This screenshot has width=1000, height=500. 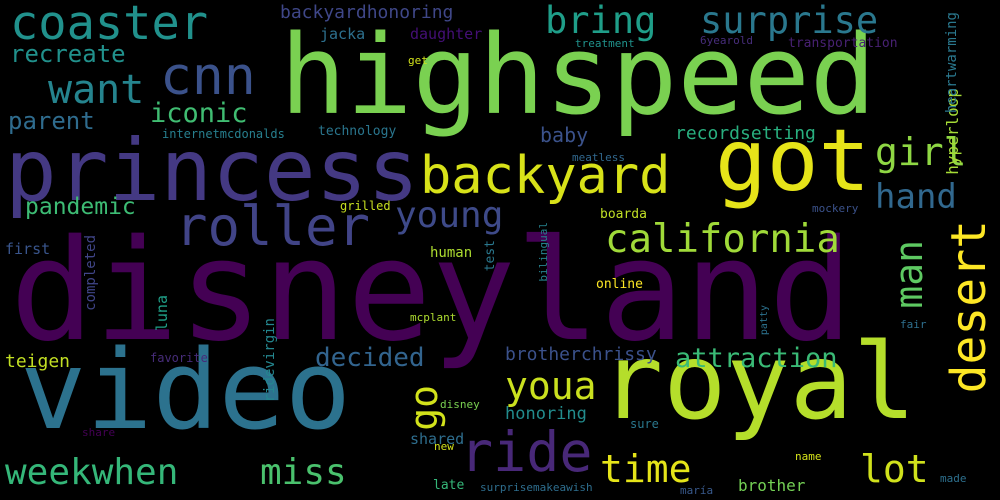 I want to click on word: heartwarming, so click(x=952, y=63).